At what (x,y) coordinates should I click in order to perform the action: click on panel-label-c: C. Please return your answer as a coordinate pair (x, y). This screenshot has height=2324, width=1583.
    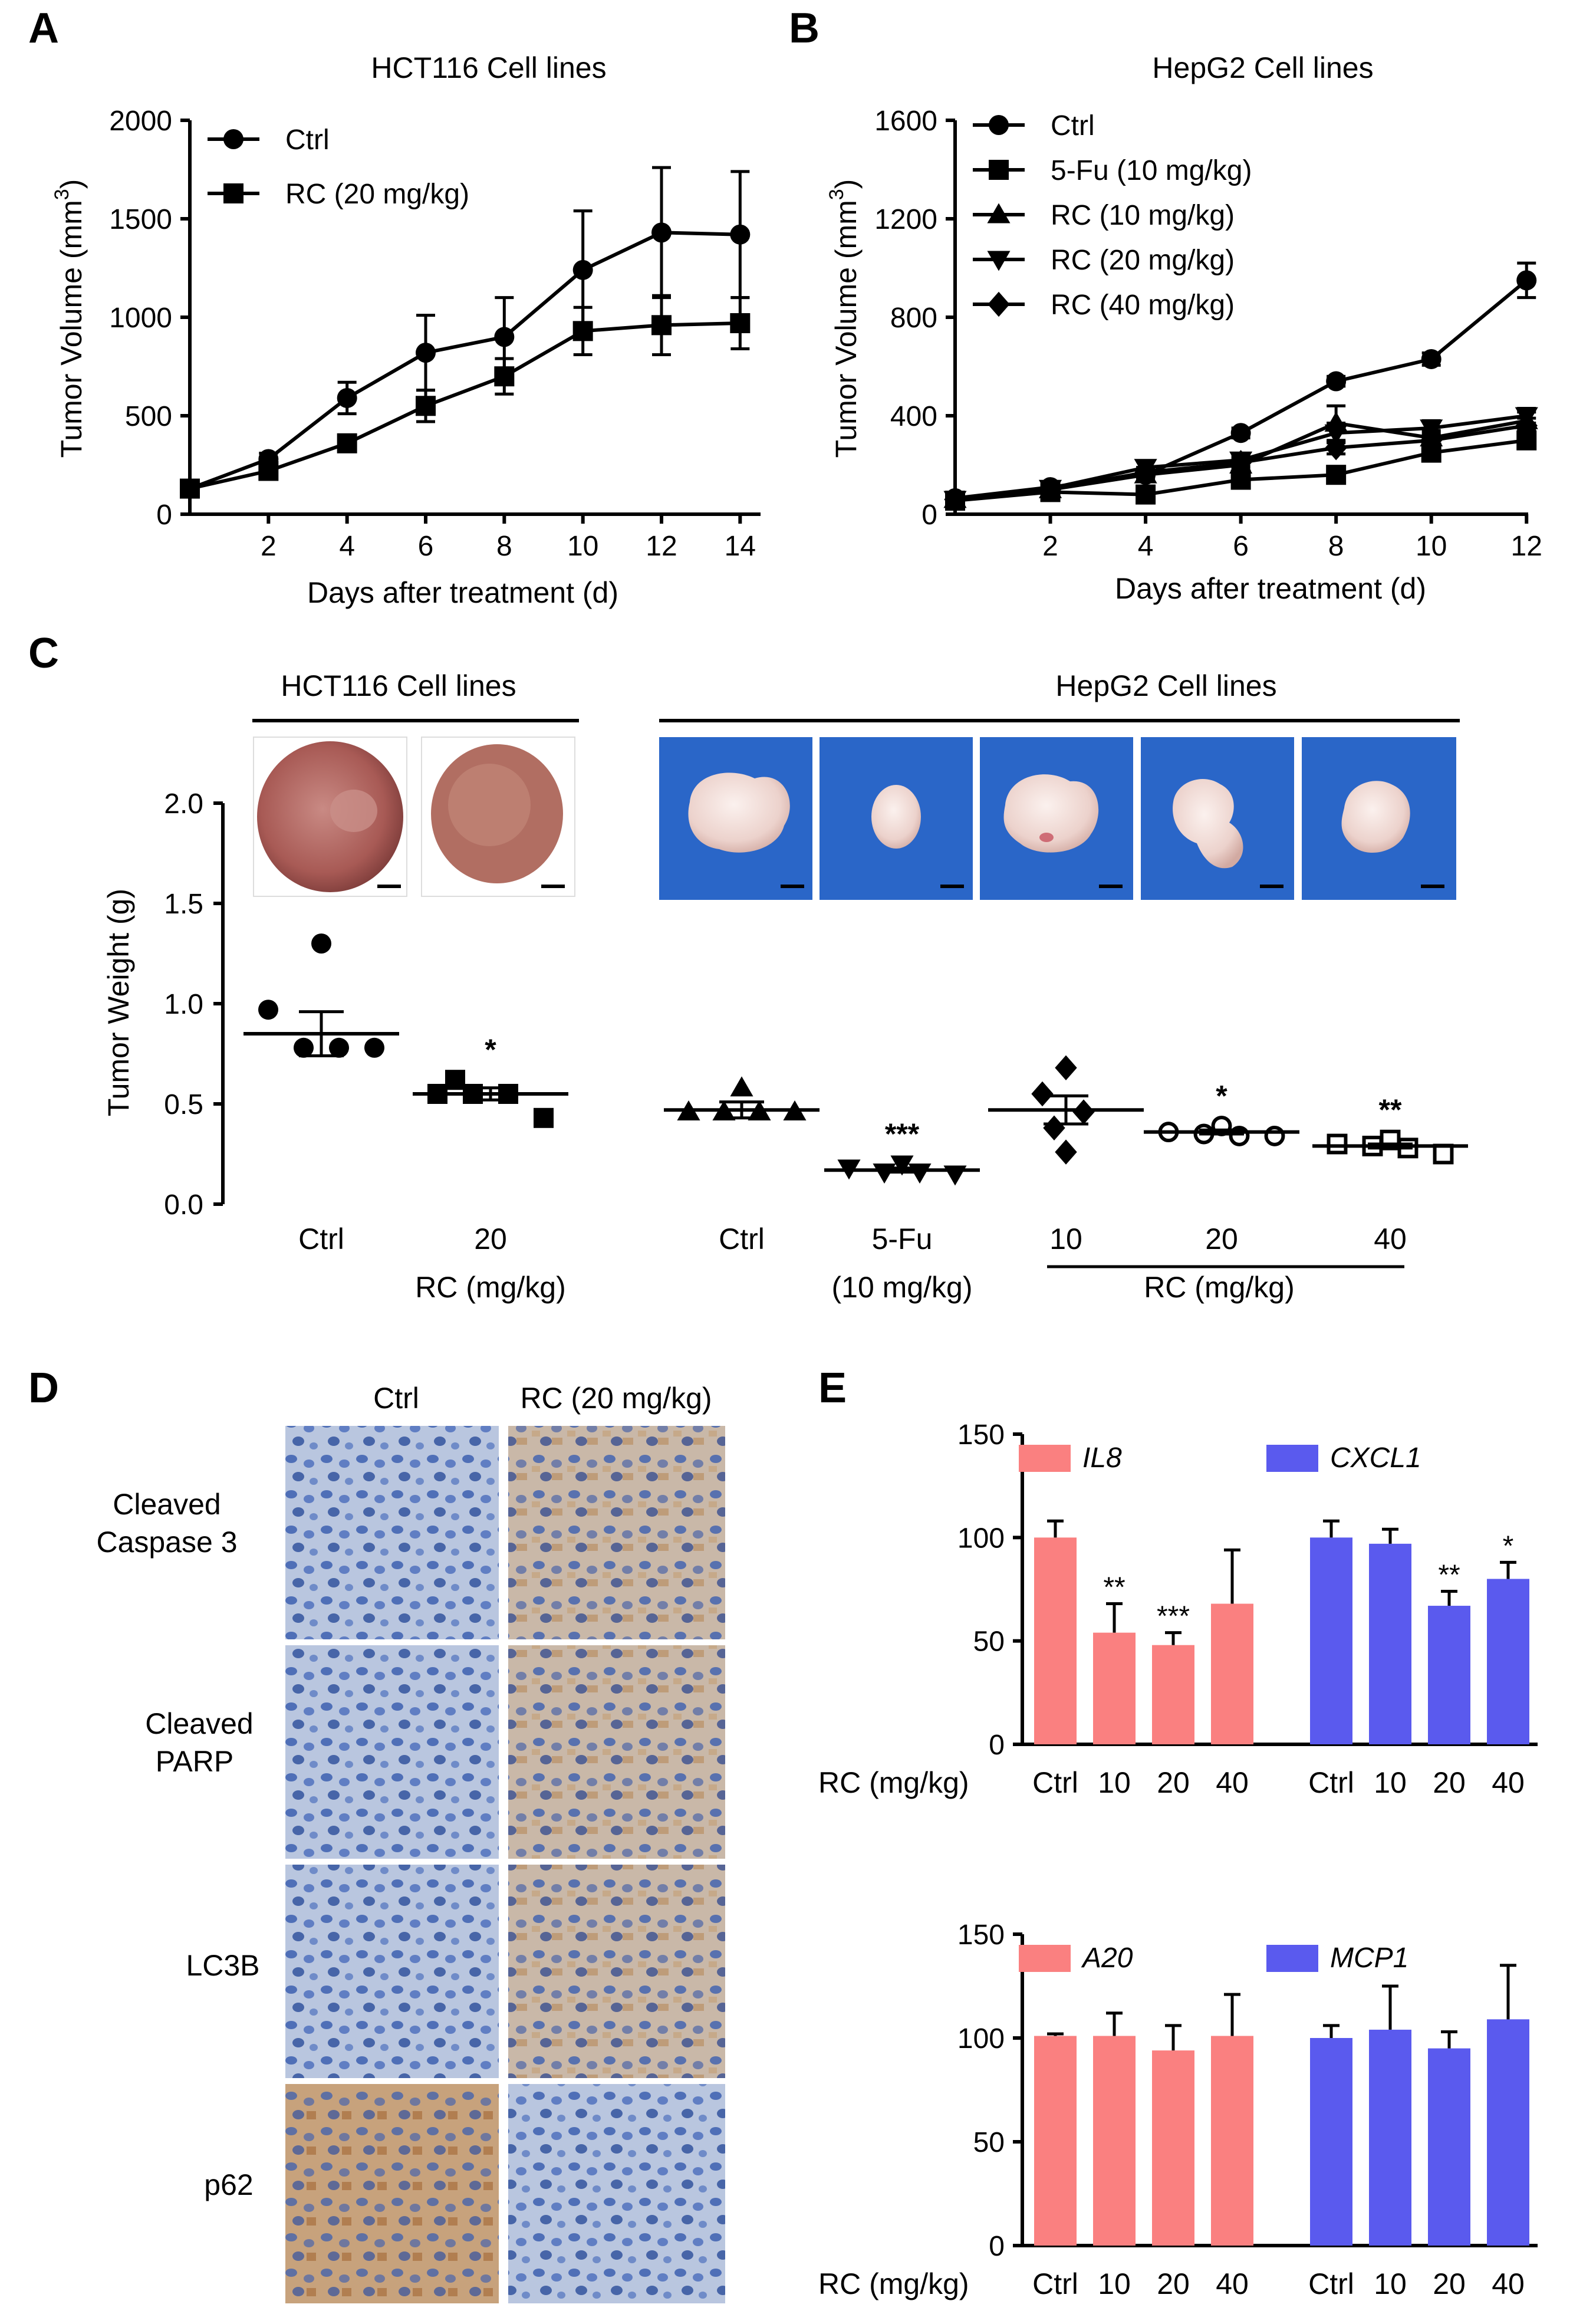
    Looking at the image, I should click on (43, 653).